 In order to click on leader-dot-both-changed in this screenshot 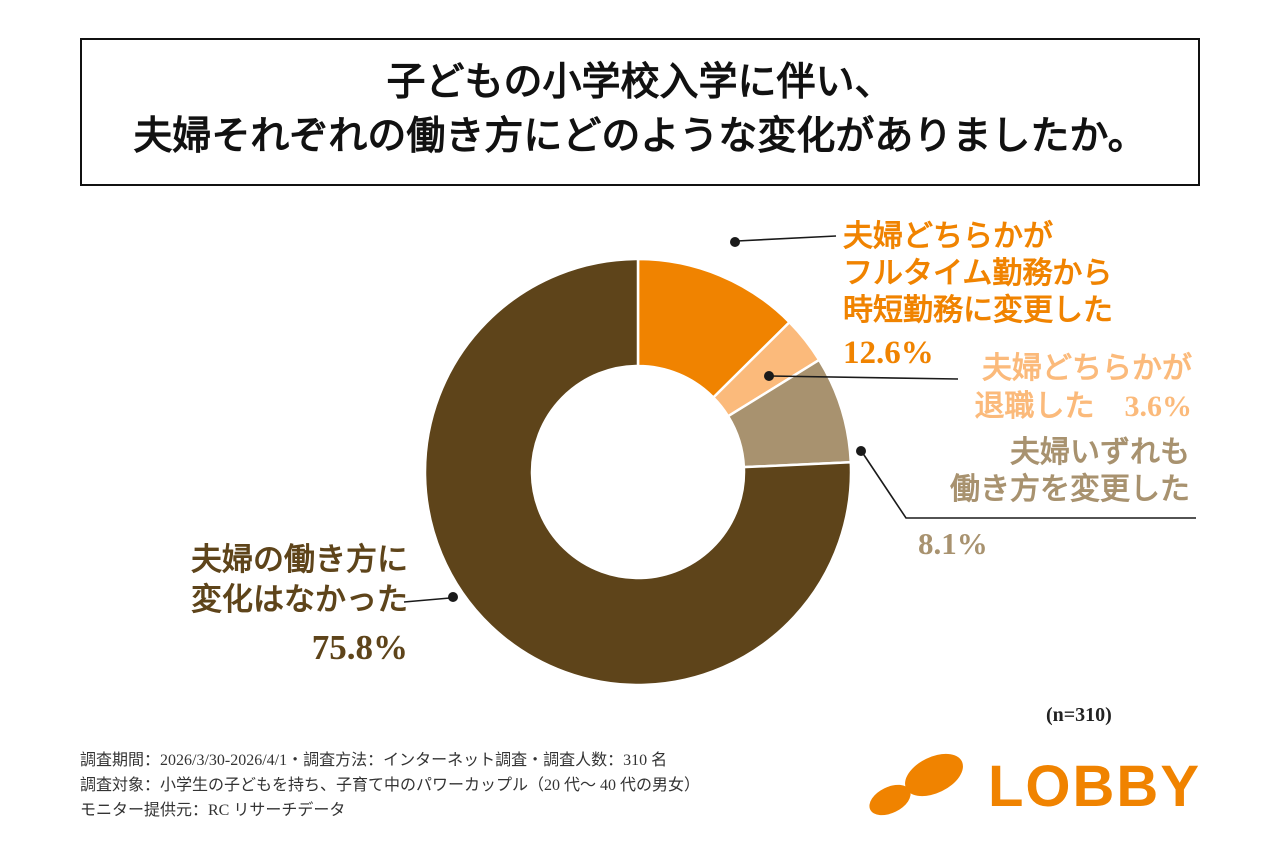, I will do `click(861, 451)`.